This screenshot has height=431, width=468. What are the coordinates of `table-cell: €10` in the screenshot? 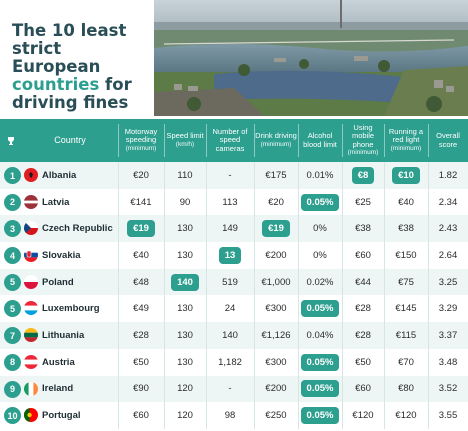 It's located at (406, 175).